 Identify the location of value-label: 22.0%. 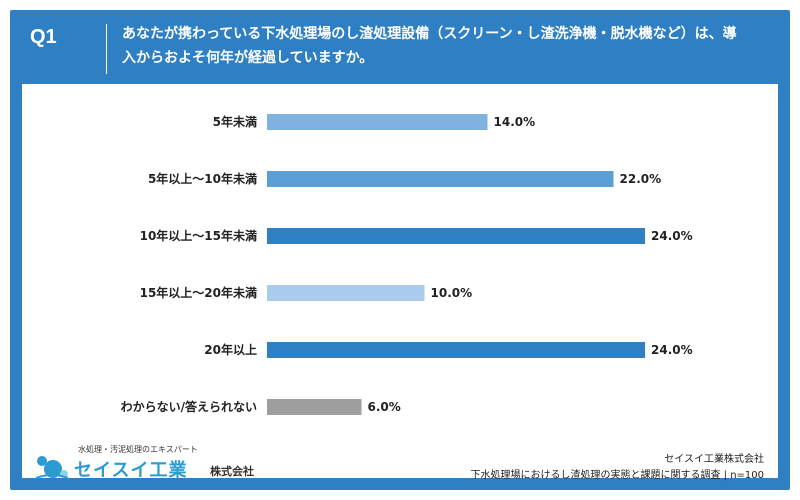
(641, 179).